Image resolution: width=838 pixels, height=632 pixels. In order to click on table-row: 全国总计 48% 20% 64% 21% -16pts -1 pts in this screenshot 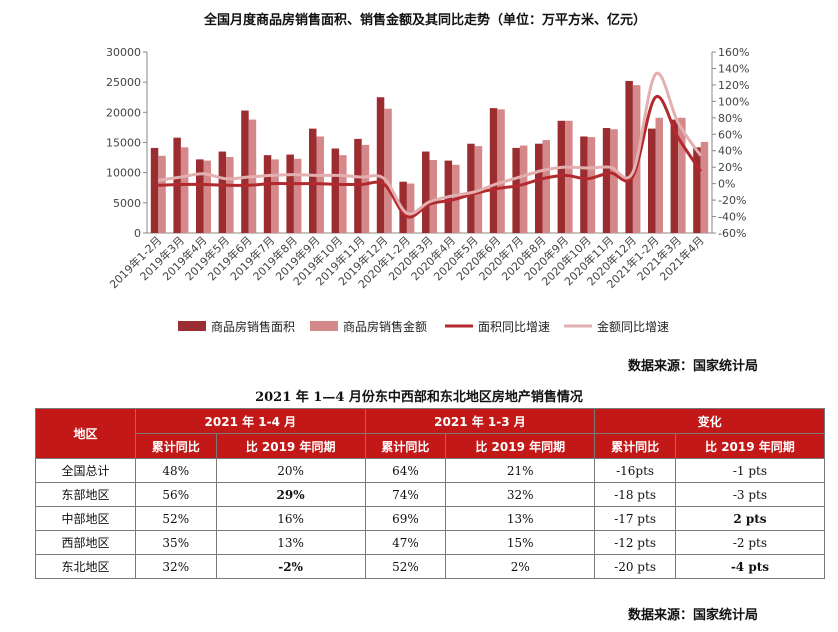, I will do `click(430, 470)`.